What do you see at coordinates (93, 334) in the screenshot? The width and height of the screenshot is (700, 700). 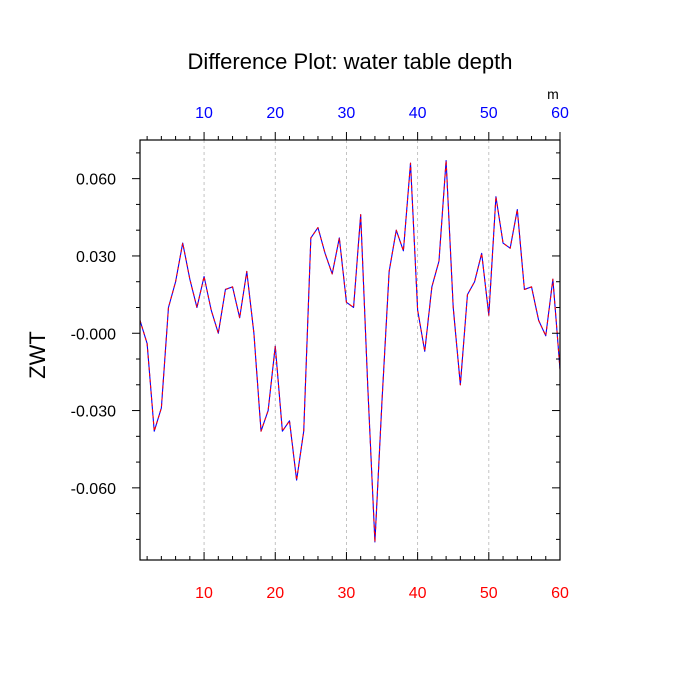 I see `y-tick-label-2: -0.000` at bounding box center [93, 334].